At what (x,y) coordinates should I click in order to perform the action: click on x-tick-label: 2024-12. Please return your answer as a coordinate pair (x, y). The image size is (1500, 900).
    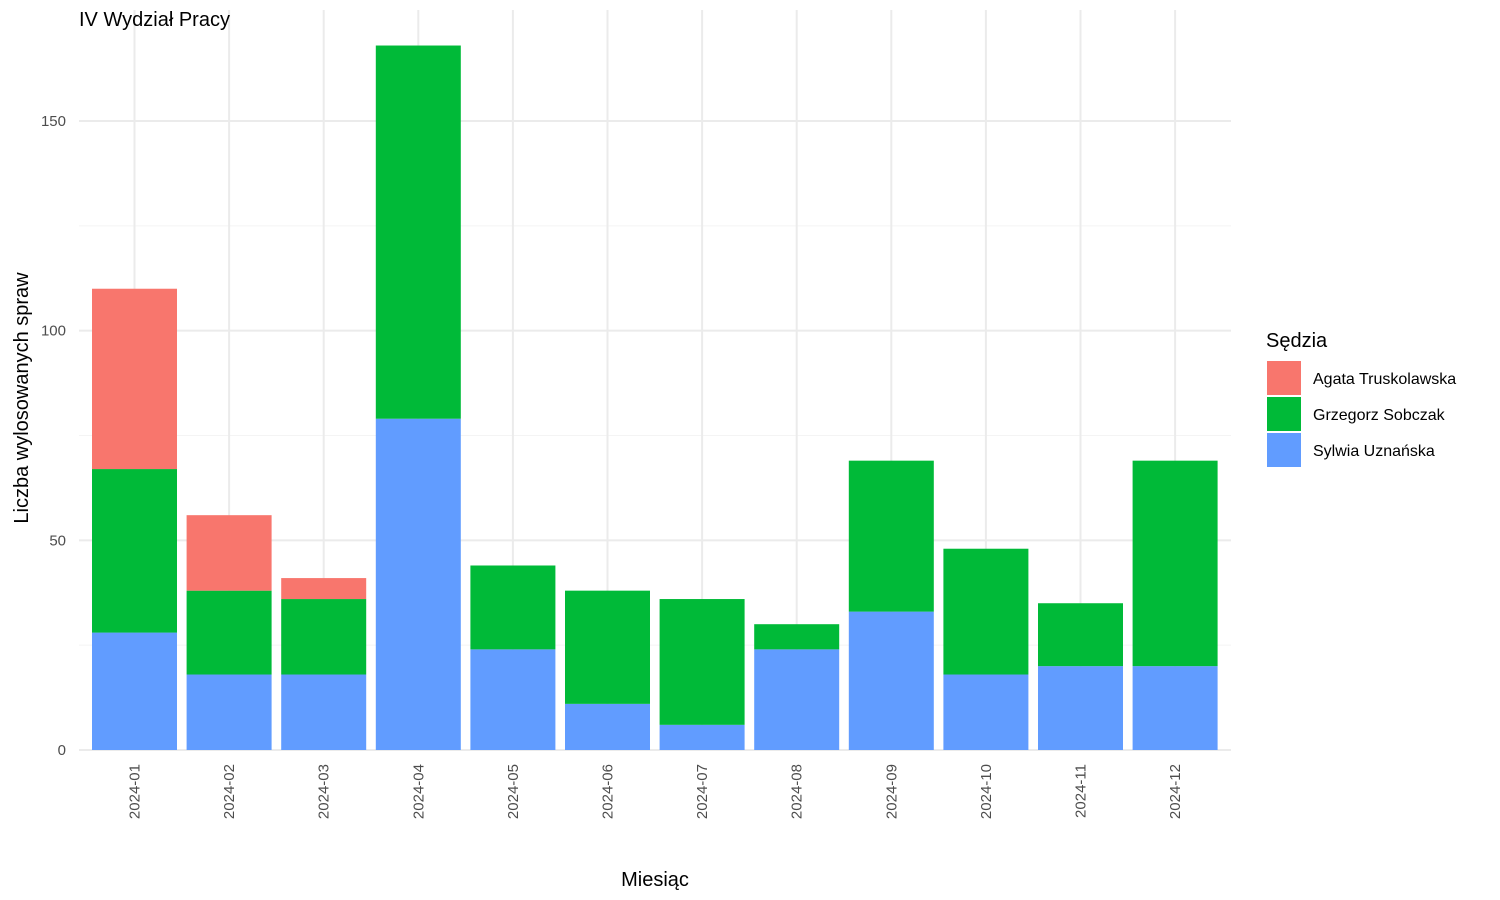
    Looking at the image, I should click on (1175, 791).